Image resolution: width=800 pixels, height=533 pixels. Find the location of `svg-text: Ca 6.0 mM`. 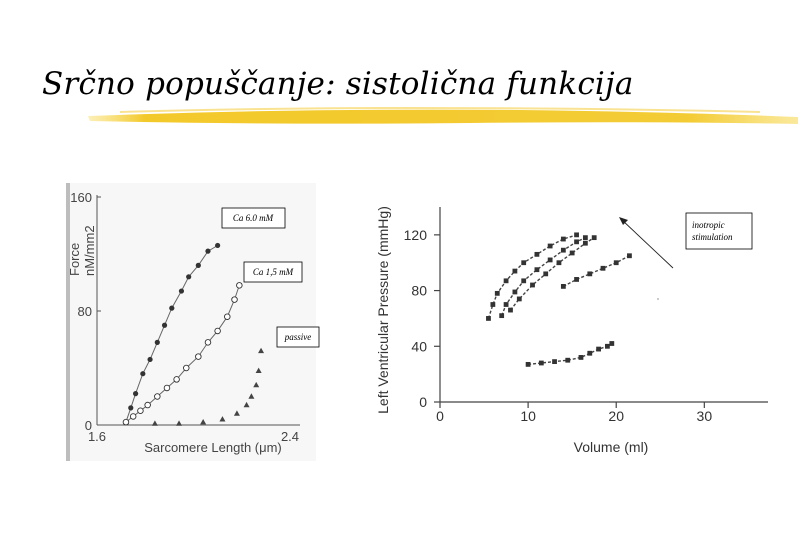

svg-text: Ca 6.0 mM is located at coordinates (253, 218).